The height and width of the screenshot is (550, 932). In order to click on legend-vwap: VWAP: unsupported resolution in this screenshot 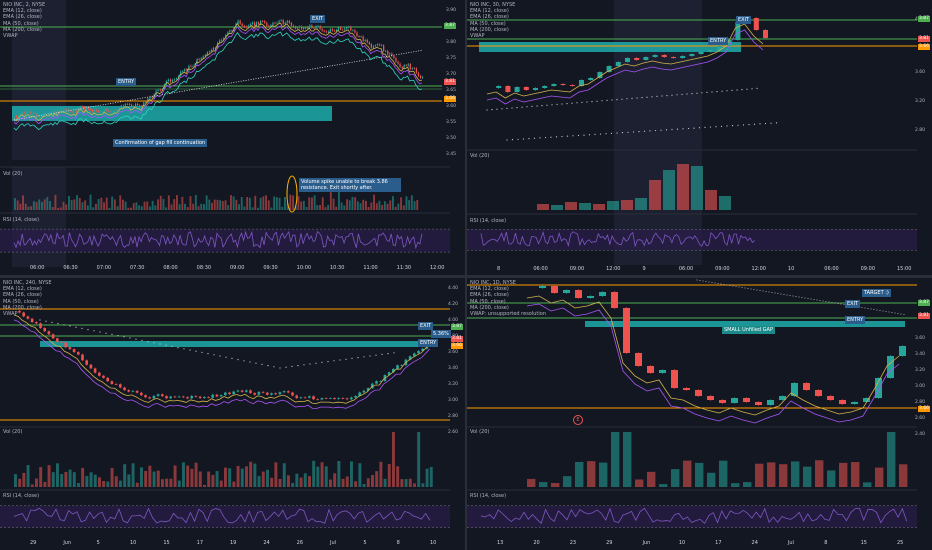, I will do `click(508, 314)`.